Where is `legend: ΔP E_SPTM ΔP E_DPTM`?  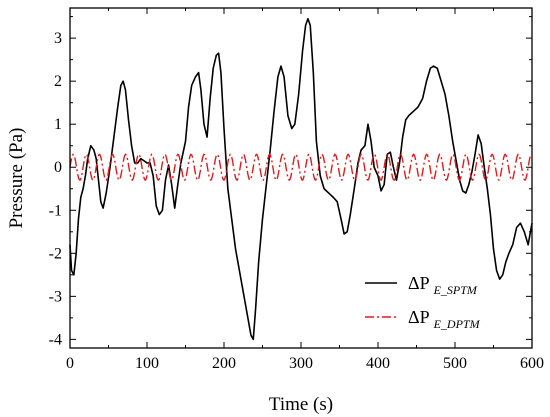 legend: ΔP E_SPTM ΔP E_DPTM is located at coordinates (423, 302).